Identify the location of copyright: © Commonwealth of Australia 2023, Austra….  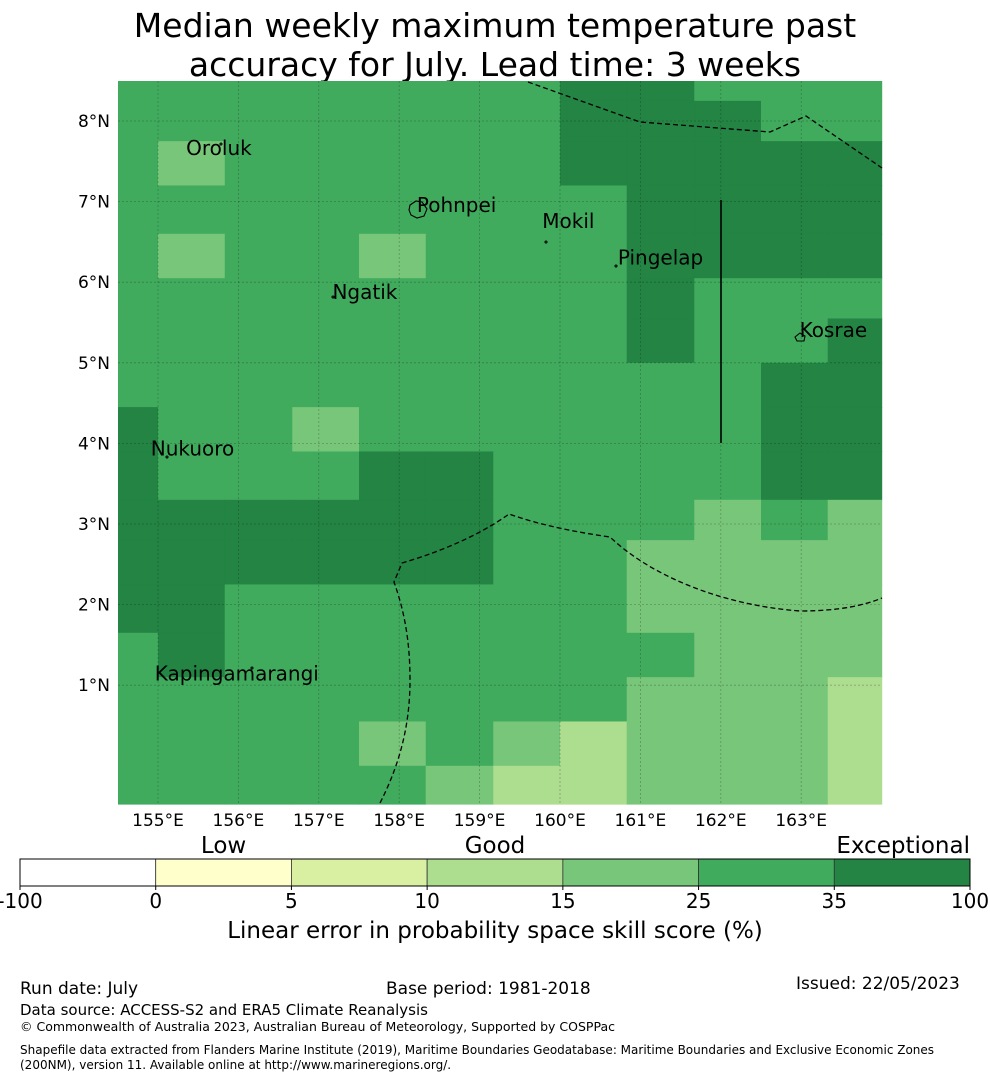
(317, 1026).